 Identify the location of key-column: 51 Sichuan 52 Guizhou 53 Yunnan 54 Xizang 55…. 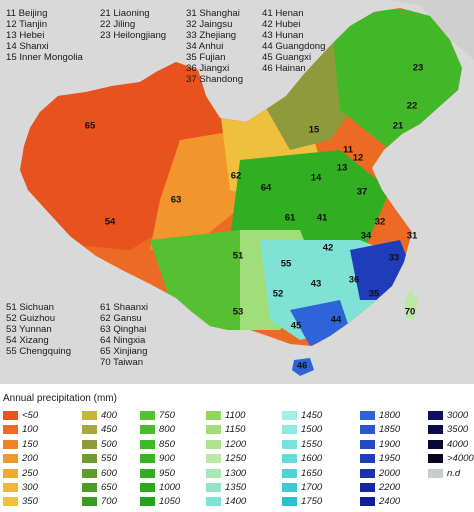
(38, 329).